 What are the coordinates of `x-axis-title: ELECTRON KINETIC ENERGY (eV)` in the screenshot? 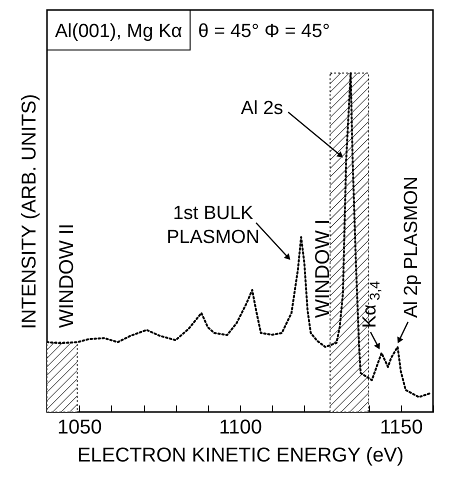 It's located at (240, 455).